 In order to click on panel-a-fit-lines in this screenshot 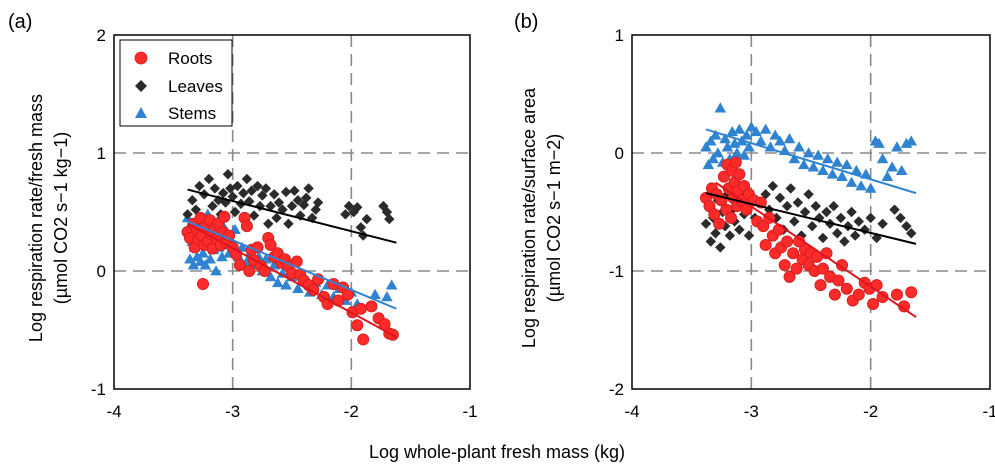, I will do `click(292, 263)`.